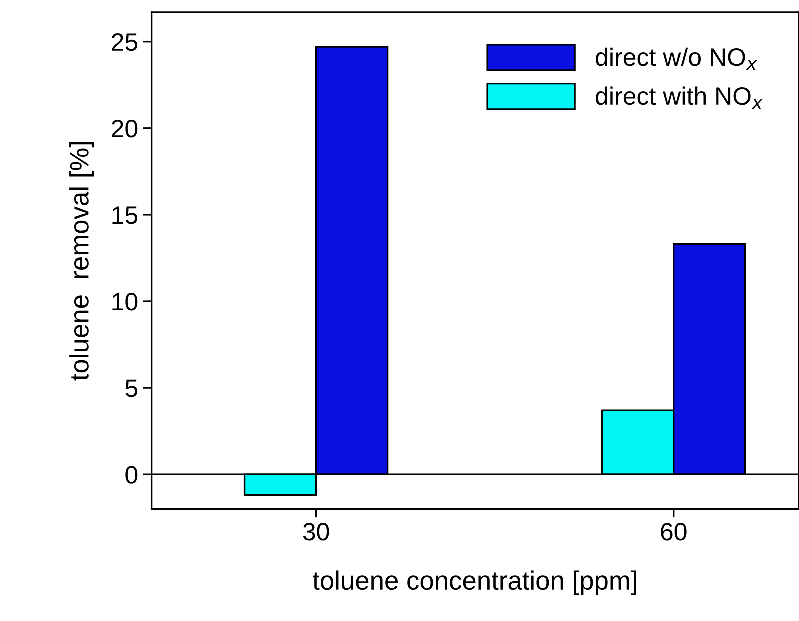  What do you see at coordinates (474, 583) in the screenshot?
I see `x-axis-title: toluene concentration [ppm]` at bounding box center [474, 583].